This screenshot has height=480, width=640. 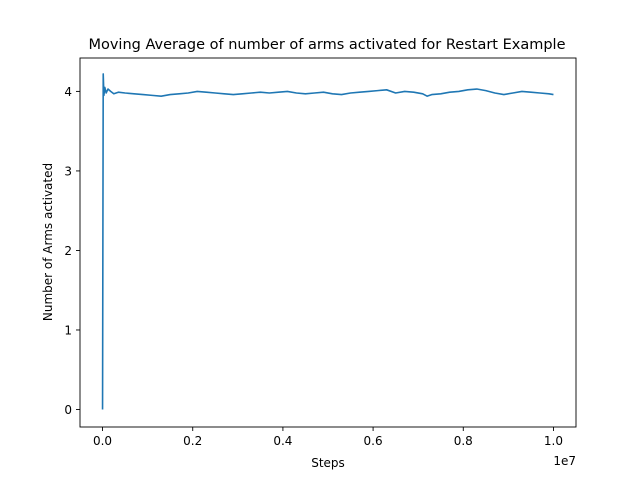 I want to click on x-tick-label: 1.0, so click(x=553, y=441).